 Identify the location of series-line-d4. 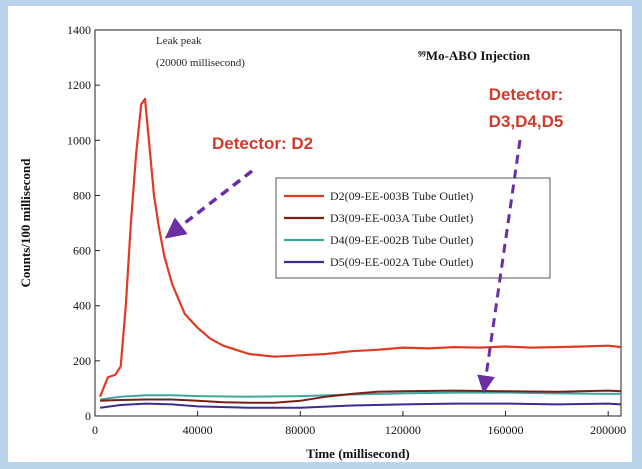
(360, 396).